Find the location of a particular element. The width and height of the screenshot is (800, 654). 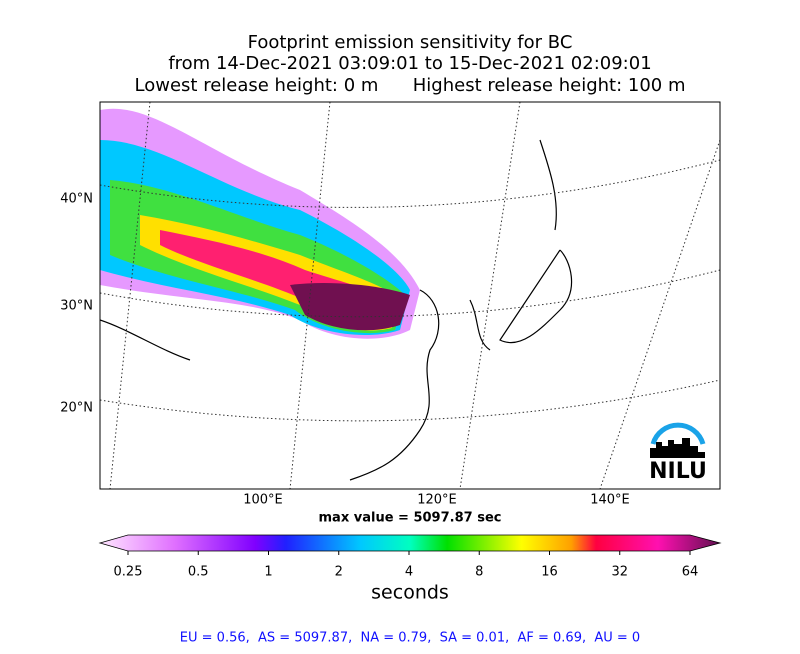

title-line: Footprint emission sensitivity for BC is located at coordinates (410, 42).